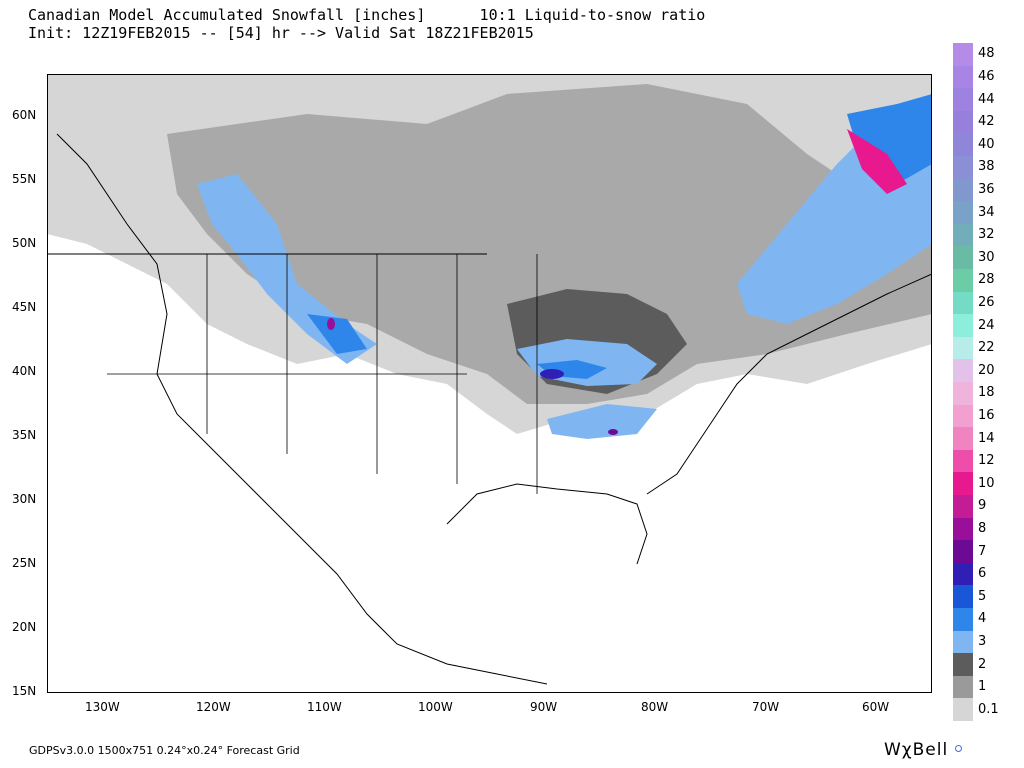  I want to click on legend-label: 2, so click(982, 664).